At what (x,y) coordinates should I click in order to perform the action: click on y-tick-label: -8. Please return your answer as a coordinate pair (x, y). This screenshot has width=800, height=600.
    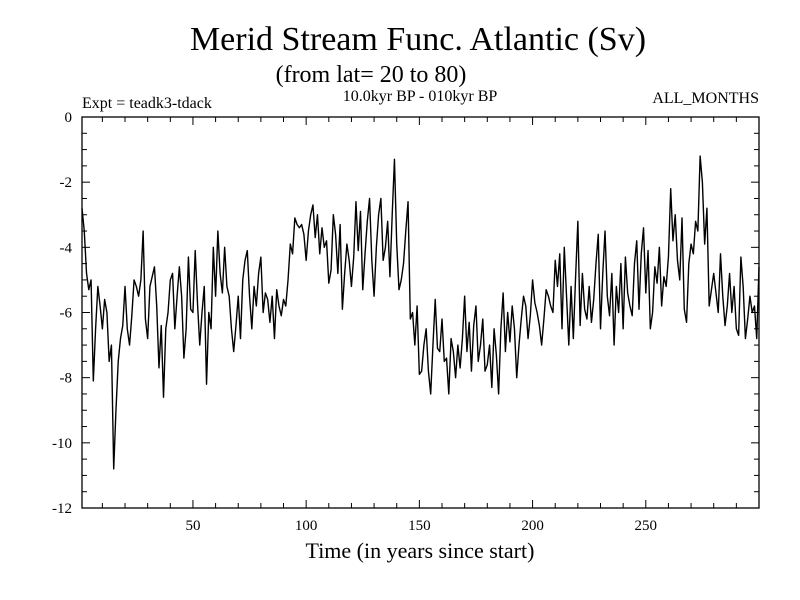
    Looking at the image, I should click on (66, 379).